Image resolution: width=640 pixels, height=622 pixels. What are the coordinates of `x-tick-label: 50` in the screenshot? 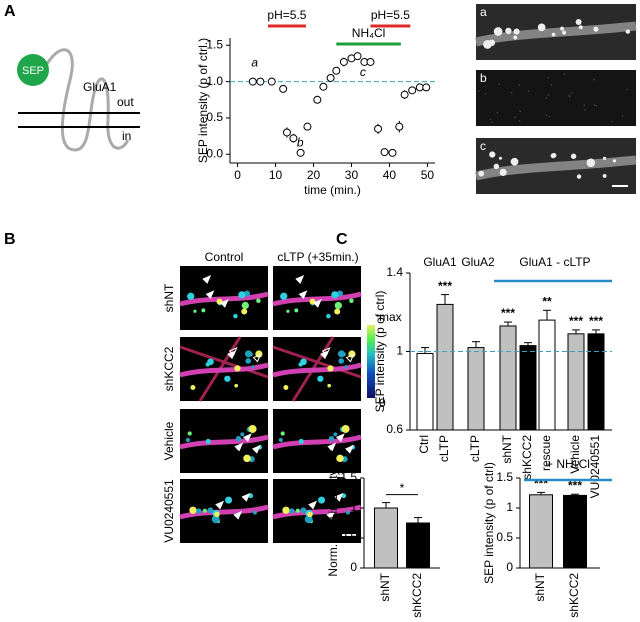 It's located at (428, 175).